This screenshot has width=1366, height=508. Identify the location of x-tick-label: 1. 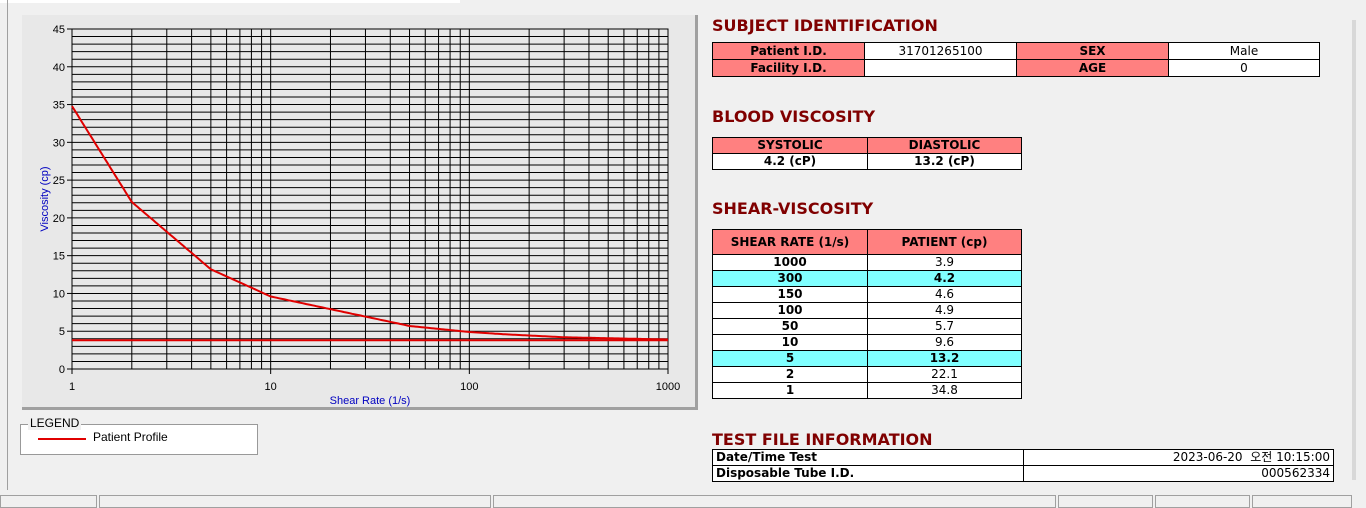
(72, 387).